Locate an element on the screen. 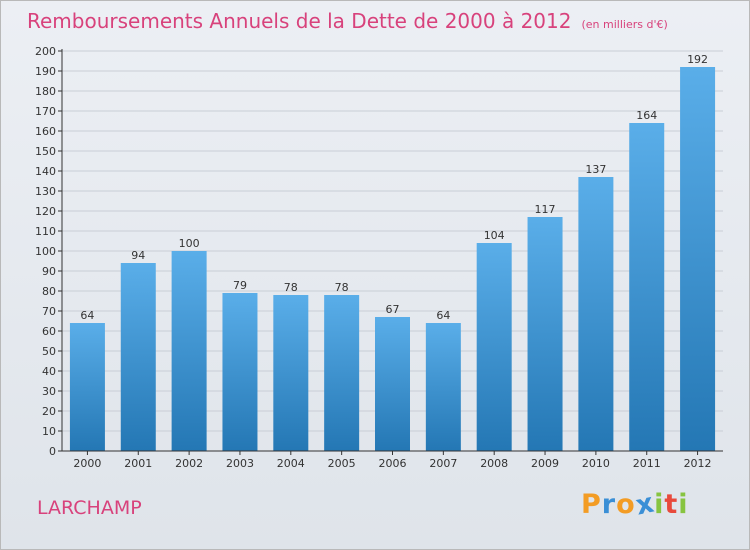 Image resolution: width=750 pixels, height=550 pixels. y-tick-label: 140 is located at coordinates (45, 171).